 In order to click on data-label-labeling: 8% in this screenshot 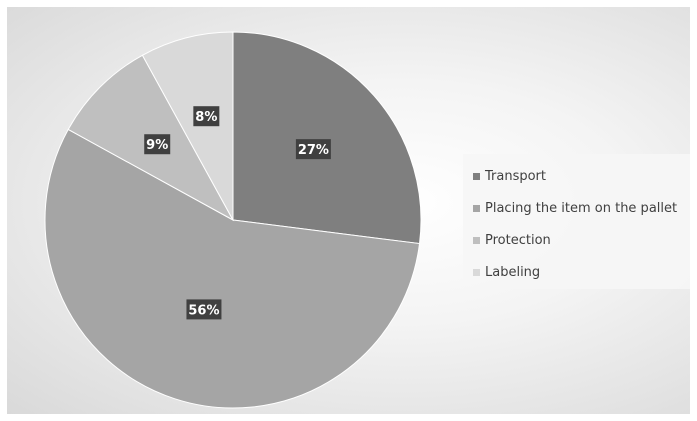, I will do `click(206, 116)`.